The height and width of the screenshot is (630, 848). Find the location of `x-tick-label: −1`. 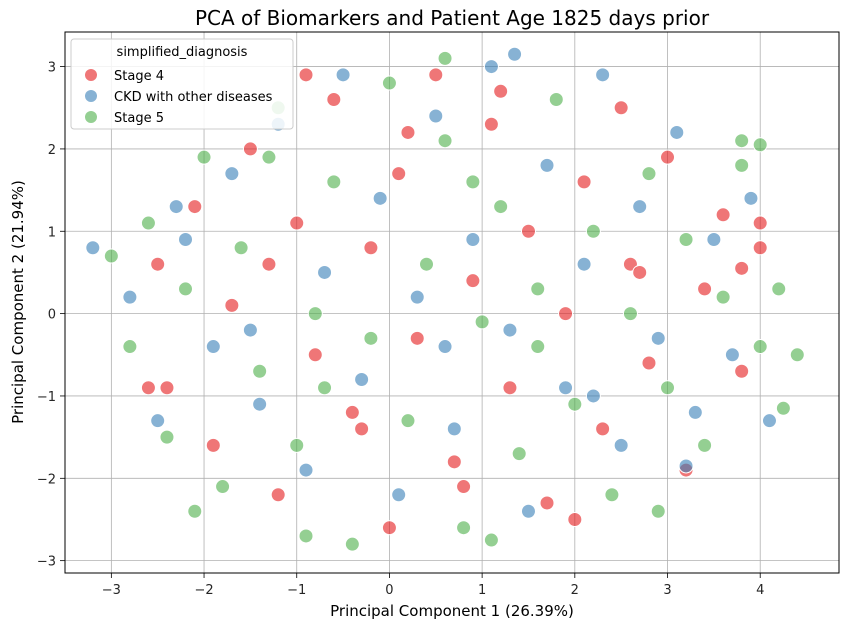

x-tick-label: −1 is located at coordinates (296, 590).